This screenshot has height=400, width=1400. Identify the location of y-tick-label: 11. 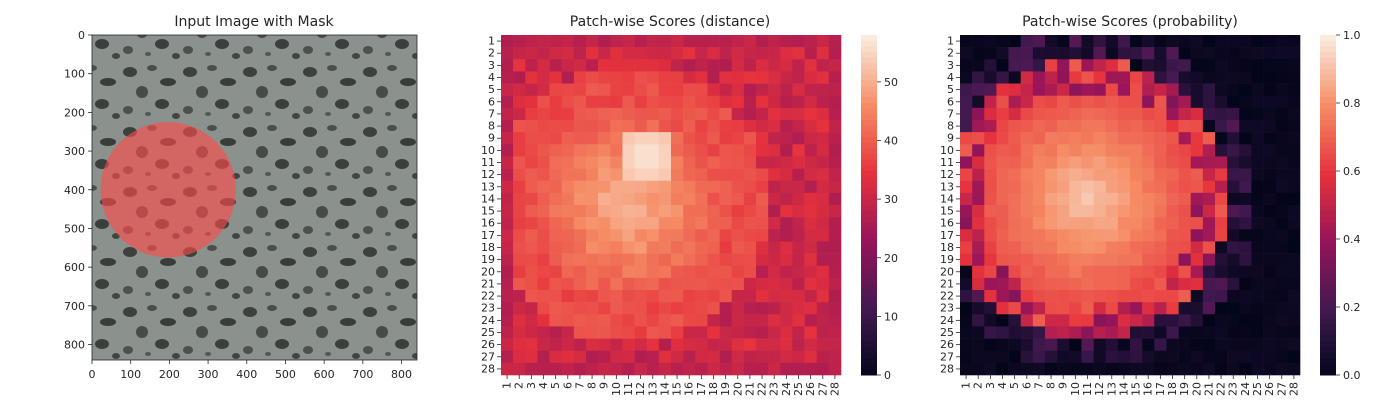
(488, 162).